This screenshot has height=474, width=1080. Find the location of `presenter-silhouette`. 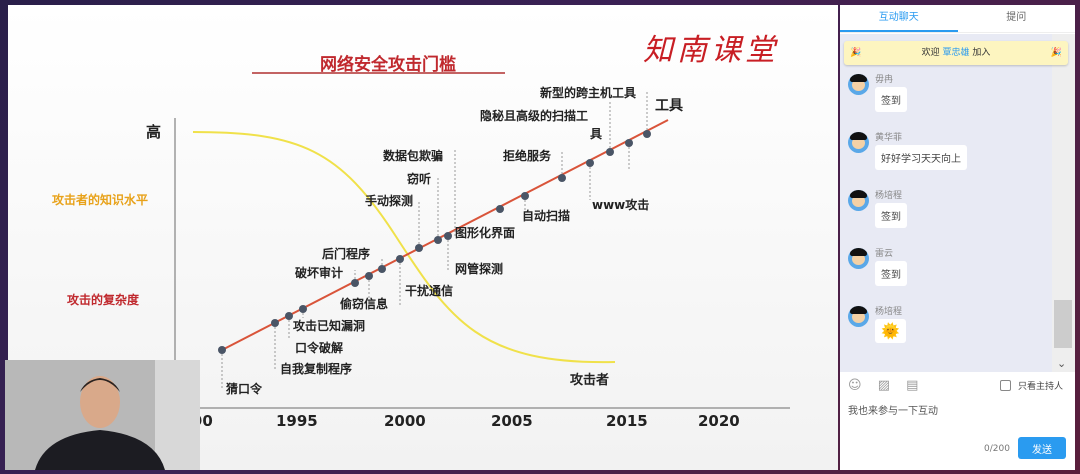

presenter-silhouette is located at coordinates (102, 415).